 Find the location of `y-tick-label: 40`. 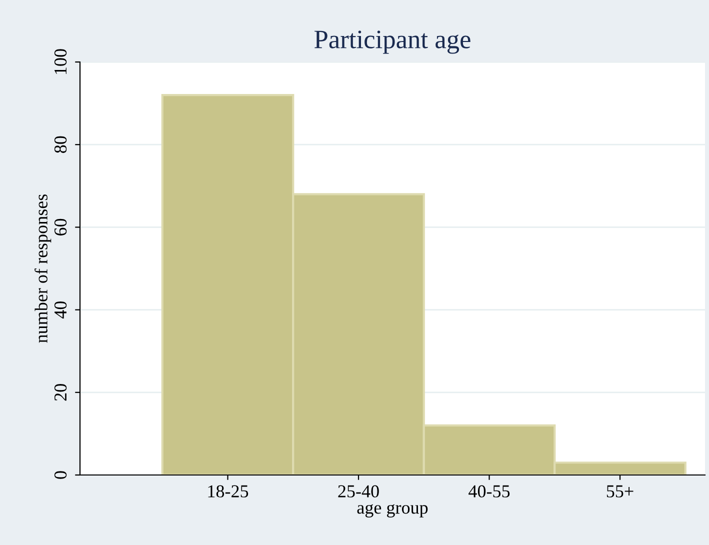

y-tick-label: 40 is located at coordinates (60, 309).